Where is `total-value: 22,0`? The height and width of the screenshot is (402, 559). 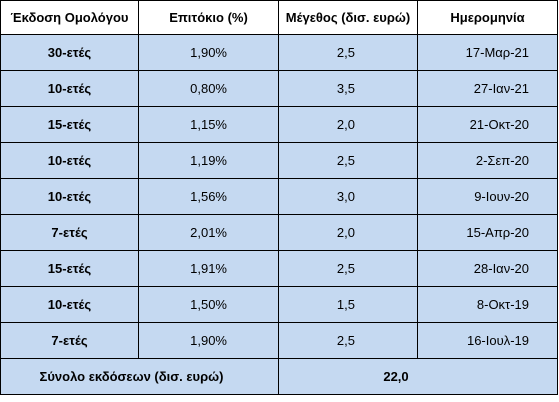 total-value: 22,0 is located at coordinates (418, 376).